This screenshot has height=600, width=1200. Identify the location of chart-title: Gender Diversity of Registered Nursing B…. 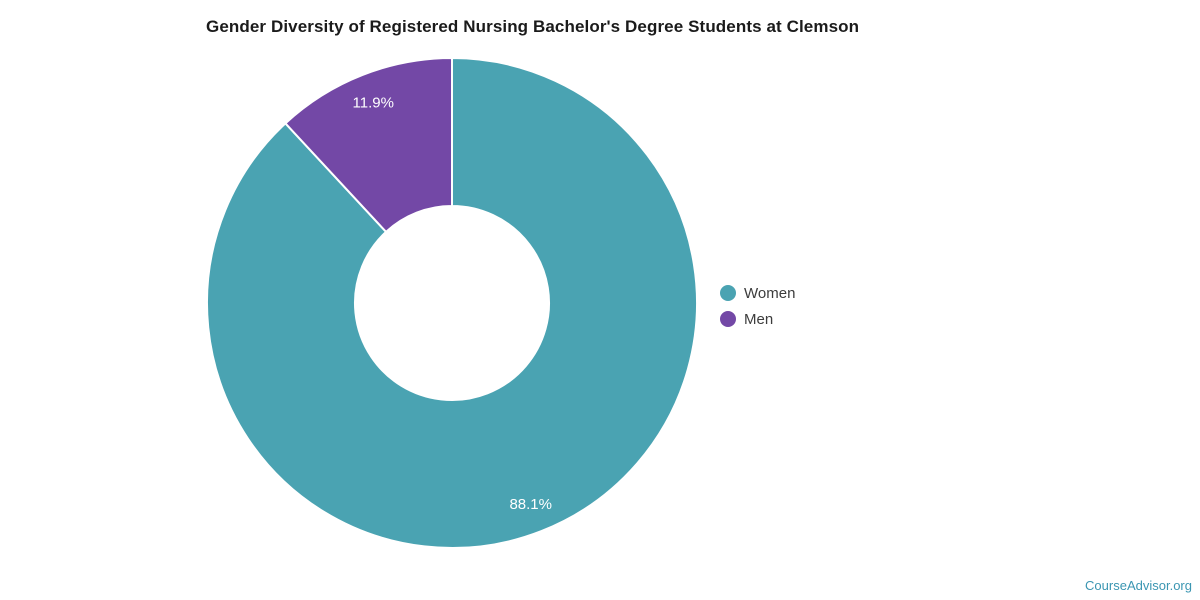
(533, 26).